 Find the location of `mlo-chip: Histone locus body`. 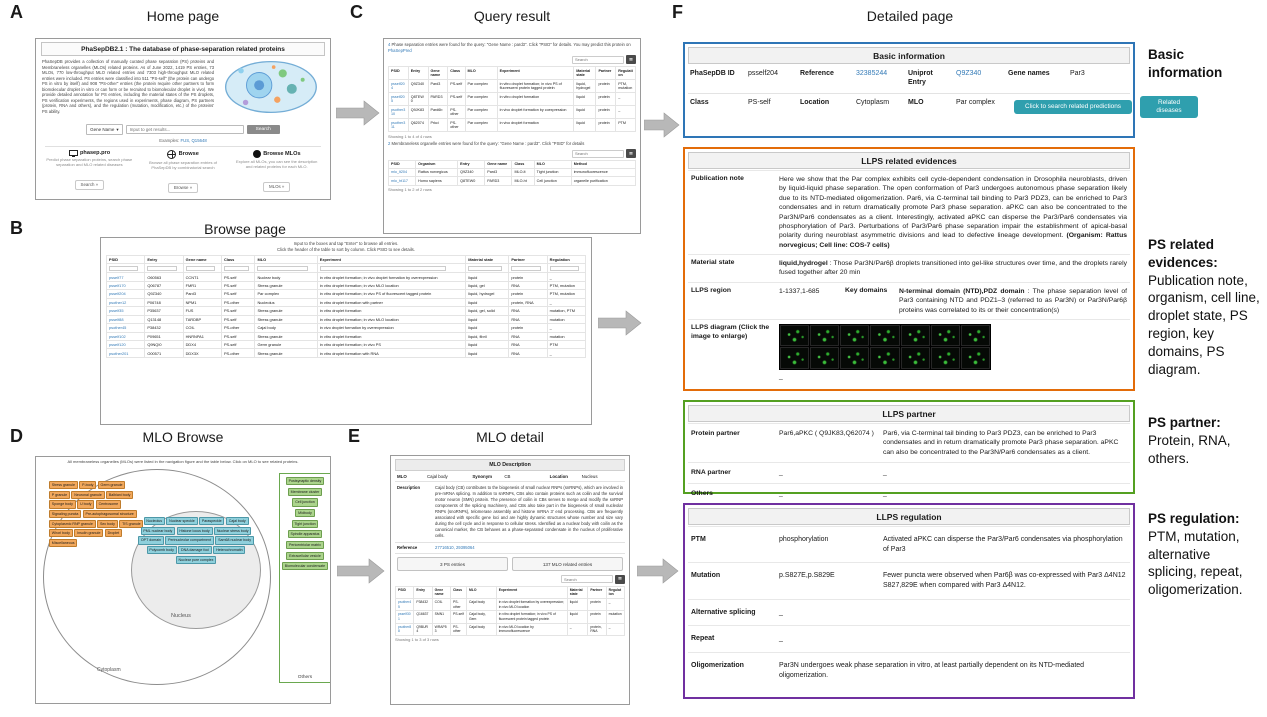

mlo-chip: Histone locus body is located at coordinates (194, 530).